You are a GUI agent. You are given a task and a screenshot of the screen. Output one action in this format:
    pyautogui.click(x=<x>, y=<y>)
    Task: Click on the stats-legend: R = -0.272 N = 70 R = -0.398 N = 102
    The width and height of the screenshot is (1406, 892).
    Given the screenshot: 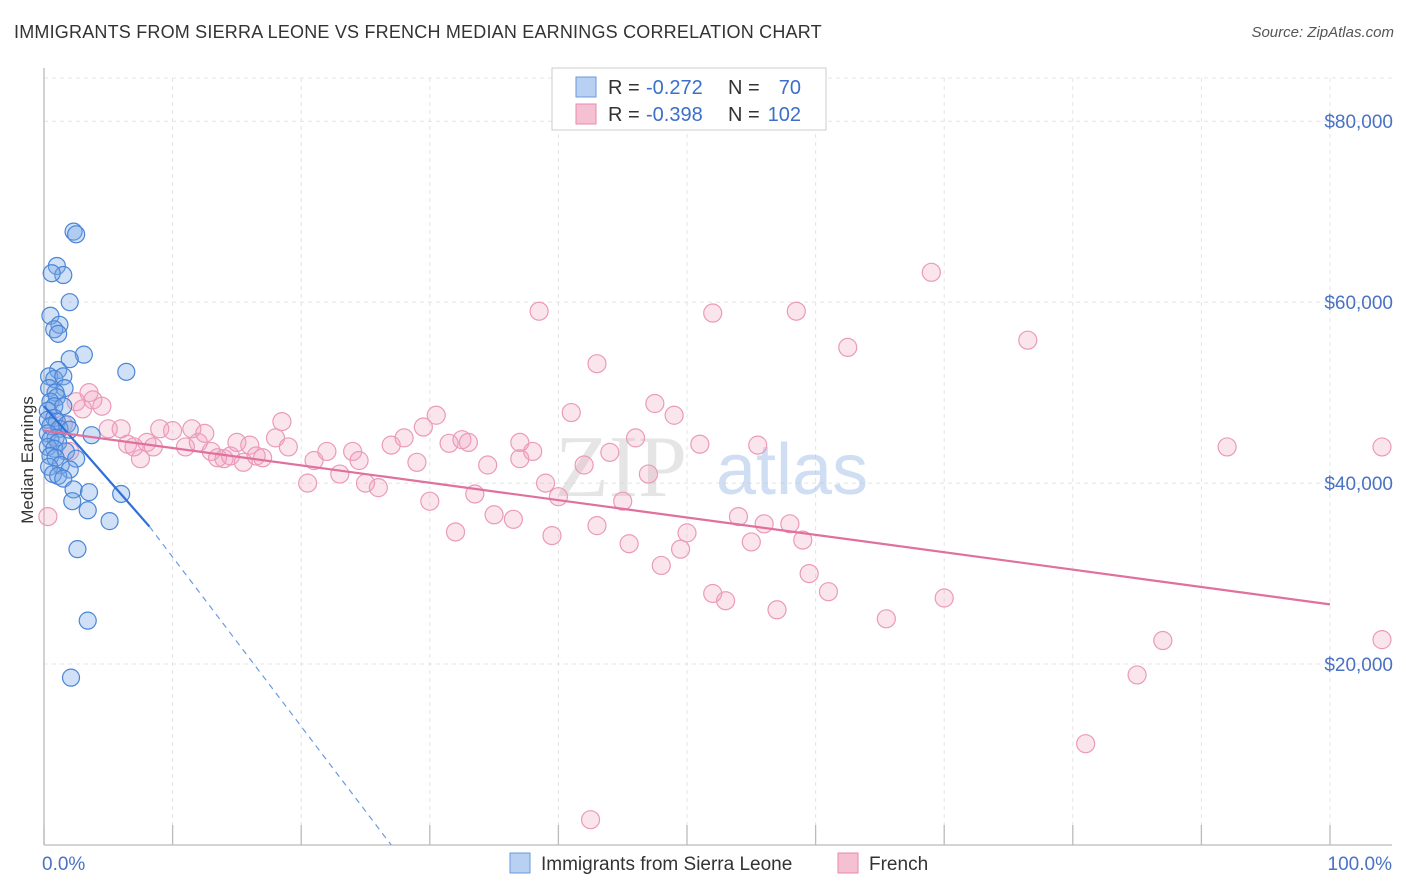 What is the action you would take?
    pyautogui.click(x=689, y=99)
    